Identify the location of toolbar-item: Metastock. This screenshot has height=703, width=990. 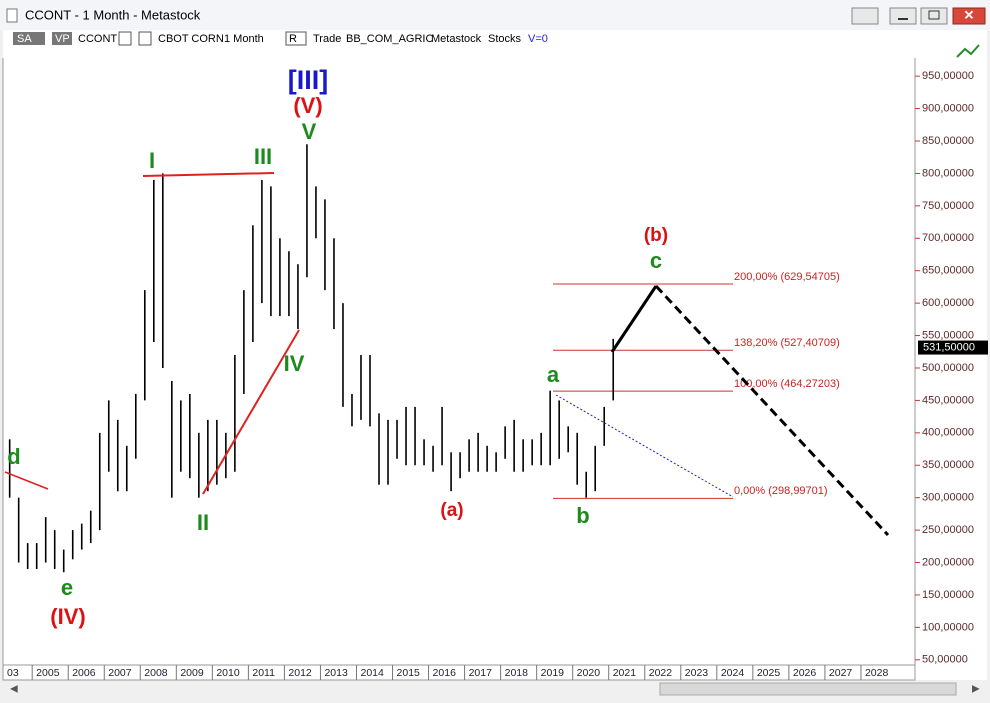
(456, 39).